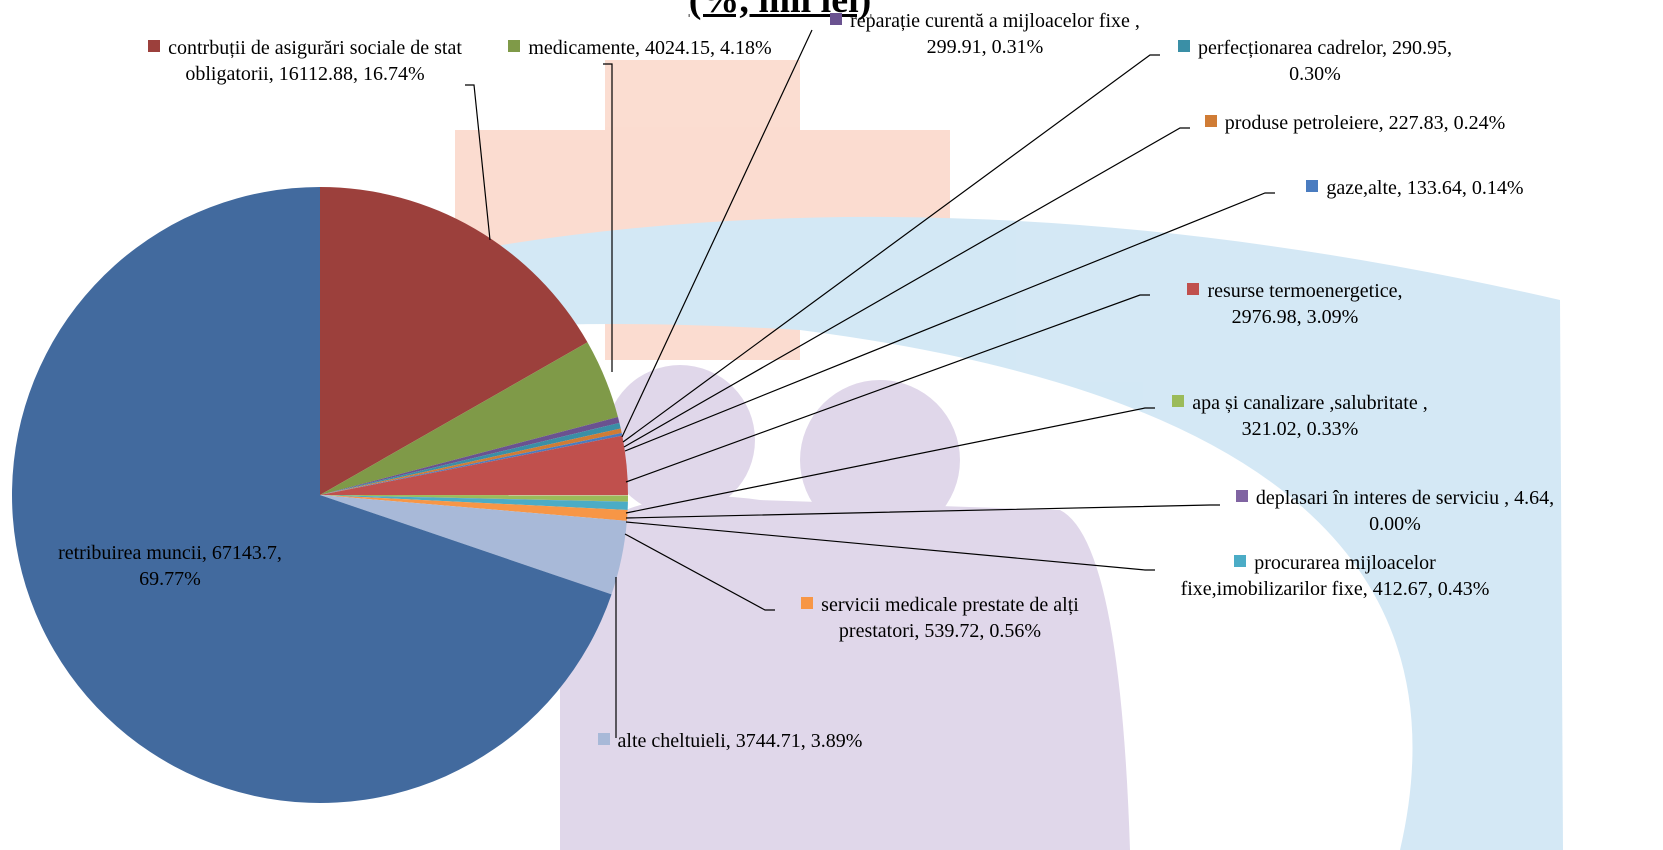 This screenshot has width=1663, height=850. Describe the element at coordinates (1325, 61) in the screenshot. I see `data-label-text: perfecționarea cadrelor, 290.95, 0.30%` at that location.